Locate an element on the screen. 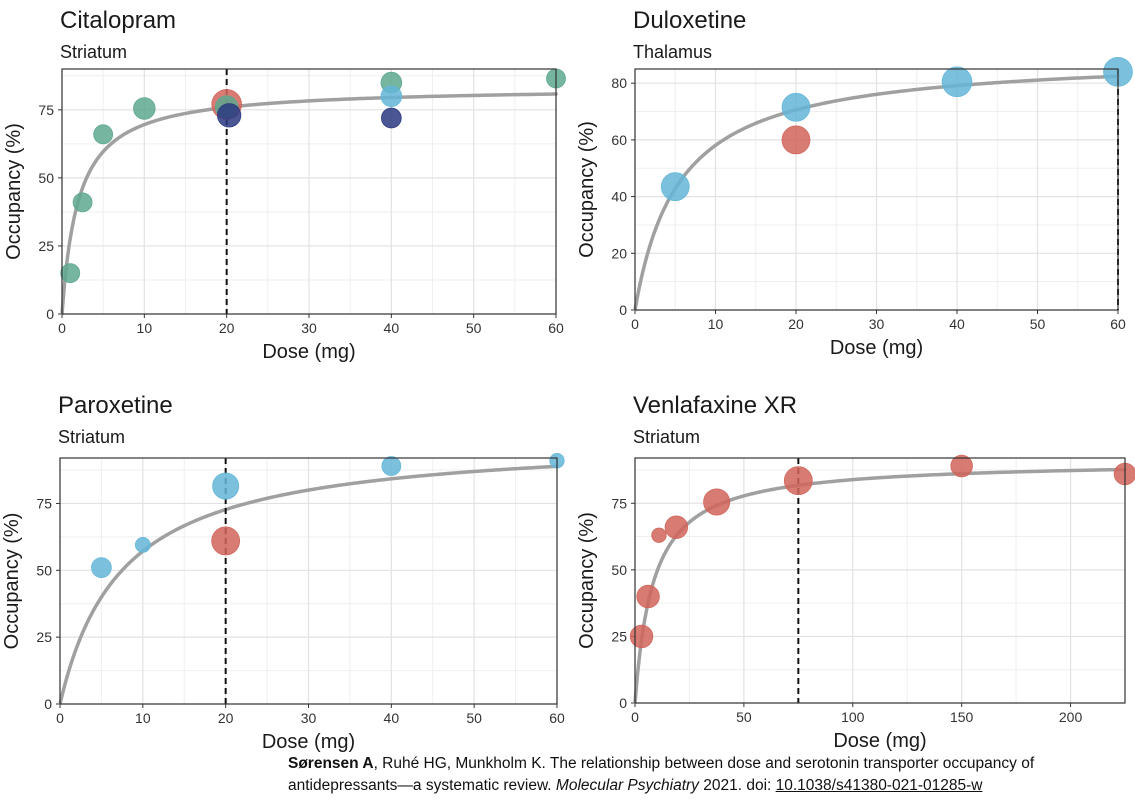 The width and height of the screenshot is (1135, 806). y-tick-label: 40 is located at coordinates (619, 197).